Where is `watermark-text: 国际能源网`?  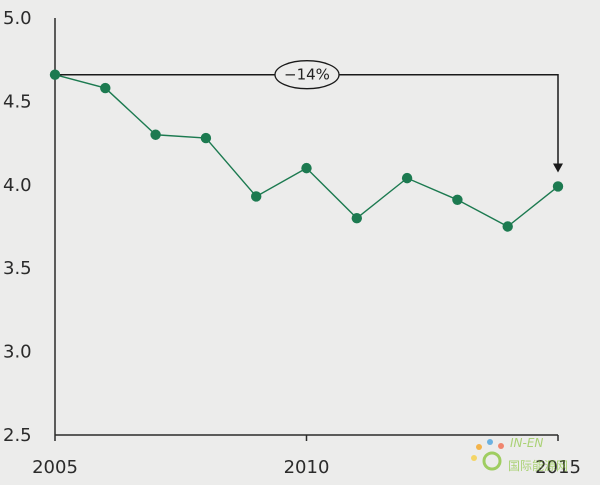 watermark-text: 国际能源网 is located at coordinates (538, 466).